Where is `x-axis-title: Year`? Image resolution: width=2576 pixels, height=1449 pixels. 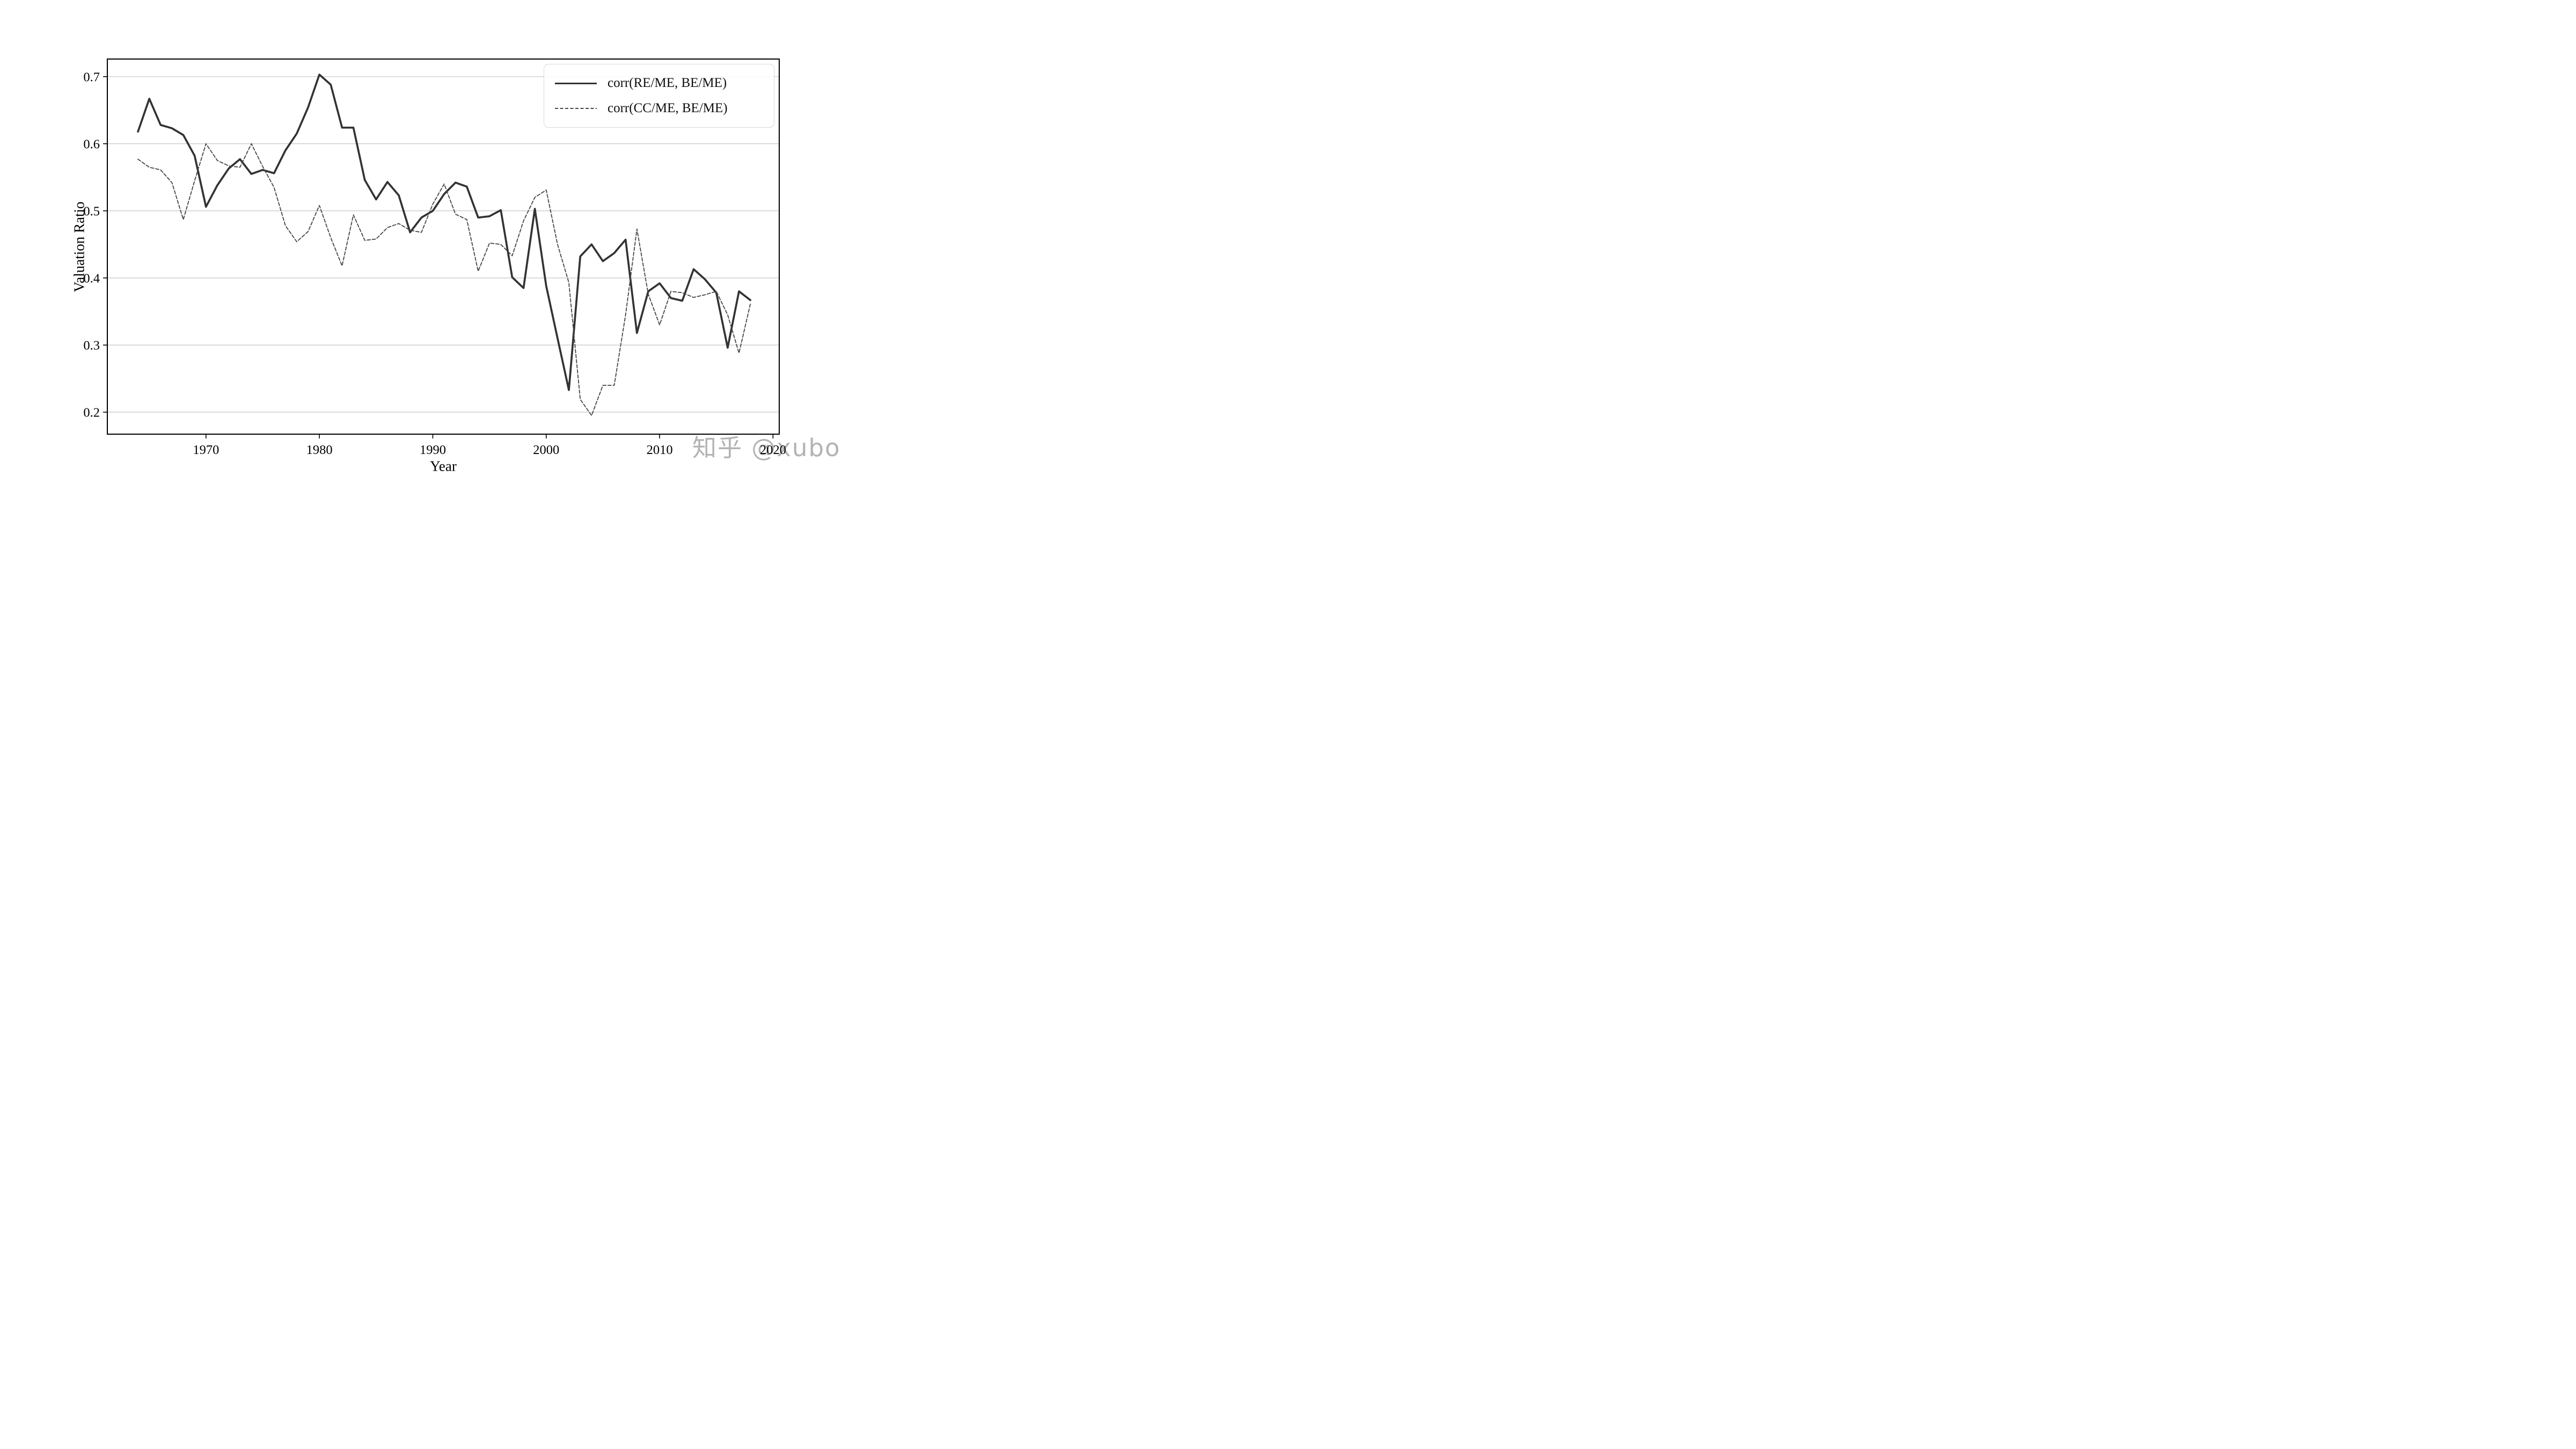 x-axis-title: Year is located at coordinates (443, 466).